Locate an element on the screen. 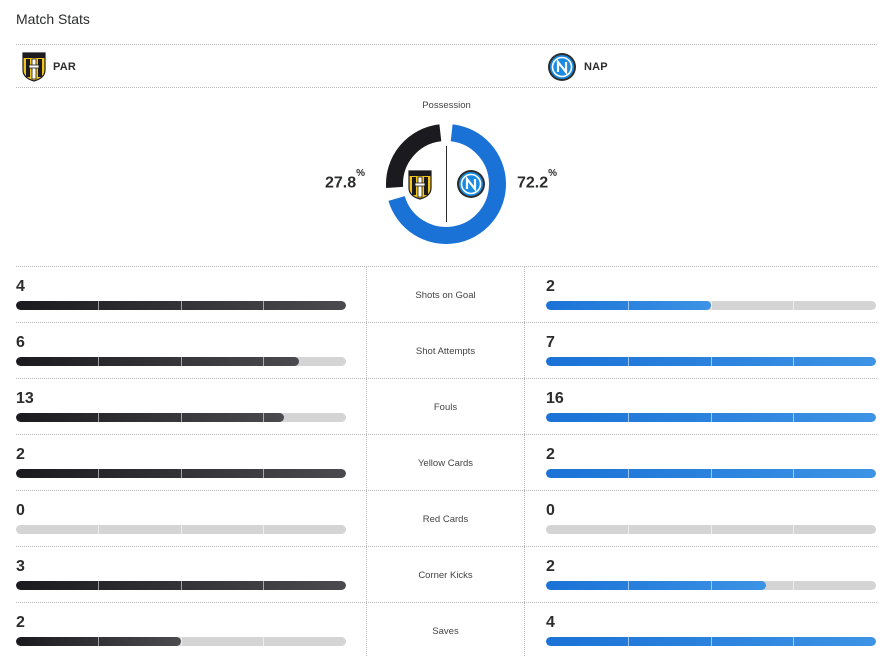 The height and width of the screenshot is (656, 893). home-team-abbr: PAR is located at coordinates (65, 67).